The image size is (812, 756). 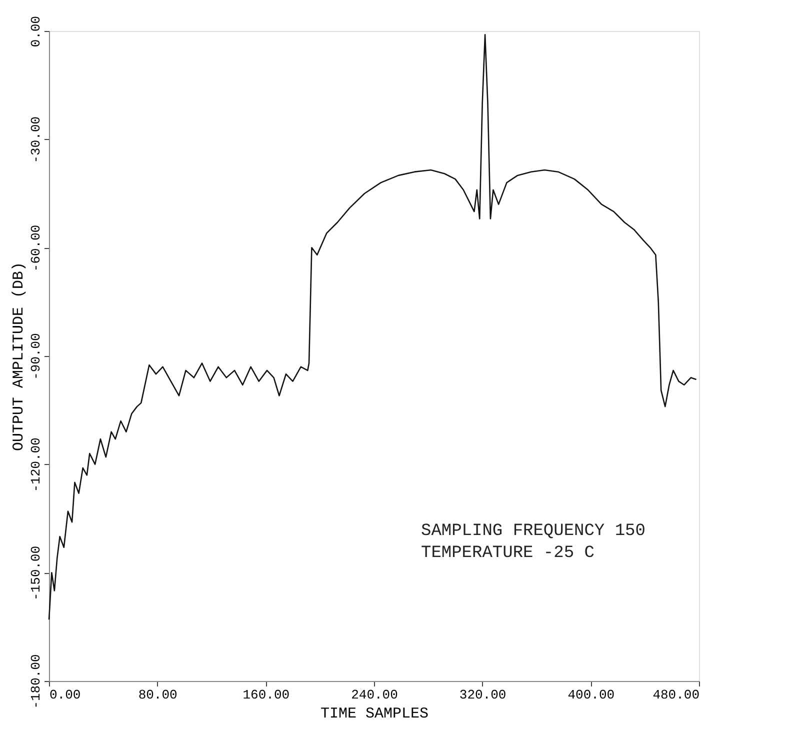 I want to click on x-tick-label: 400.00, so click(x=591, y=695).